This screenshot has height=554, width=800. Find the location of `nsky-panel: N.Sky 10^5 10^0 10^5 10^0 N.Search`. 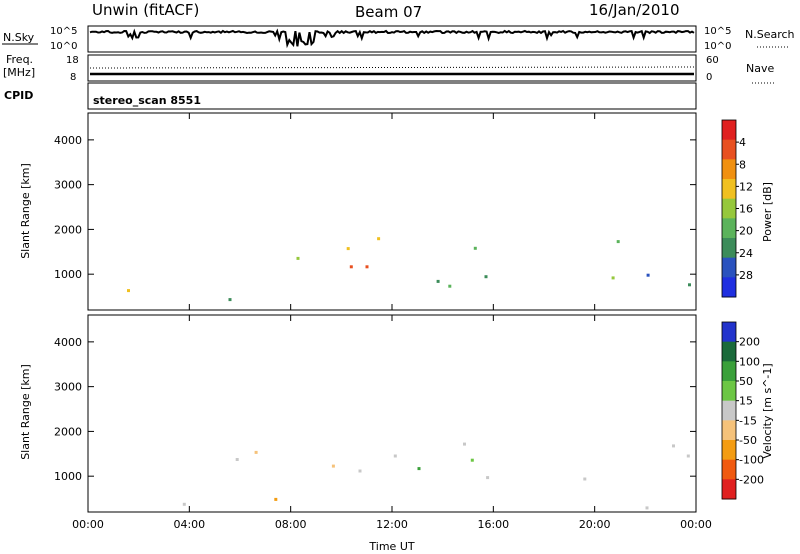

nsky-panel: N.Sky 10^5 10^0 10^5 10^0 N.Search is located at coordinates (398, 39).